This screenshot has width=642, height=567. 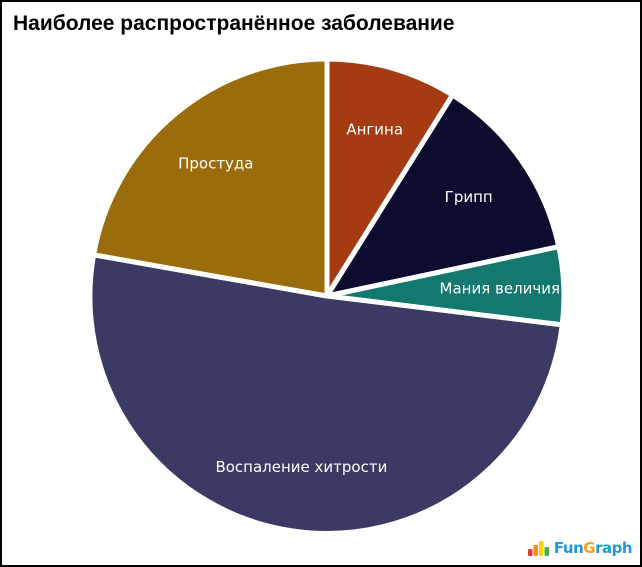 What do you see at coordinates (568, 548) in the screenshot?
I see `logo-text-part: Fun` at bounding box center [568, 548].